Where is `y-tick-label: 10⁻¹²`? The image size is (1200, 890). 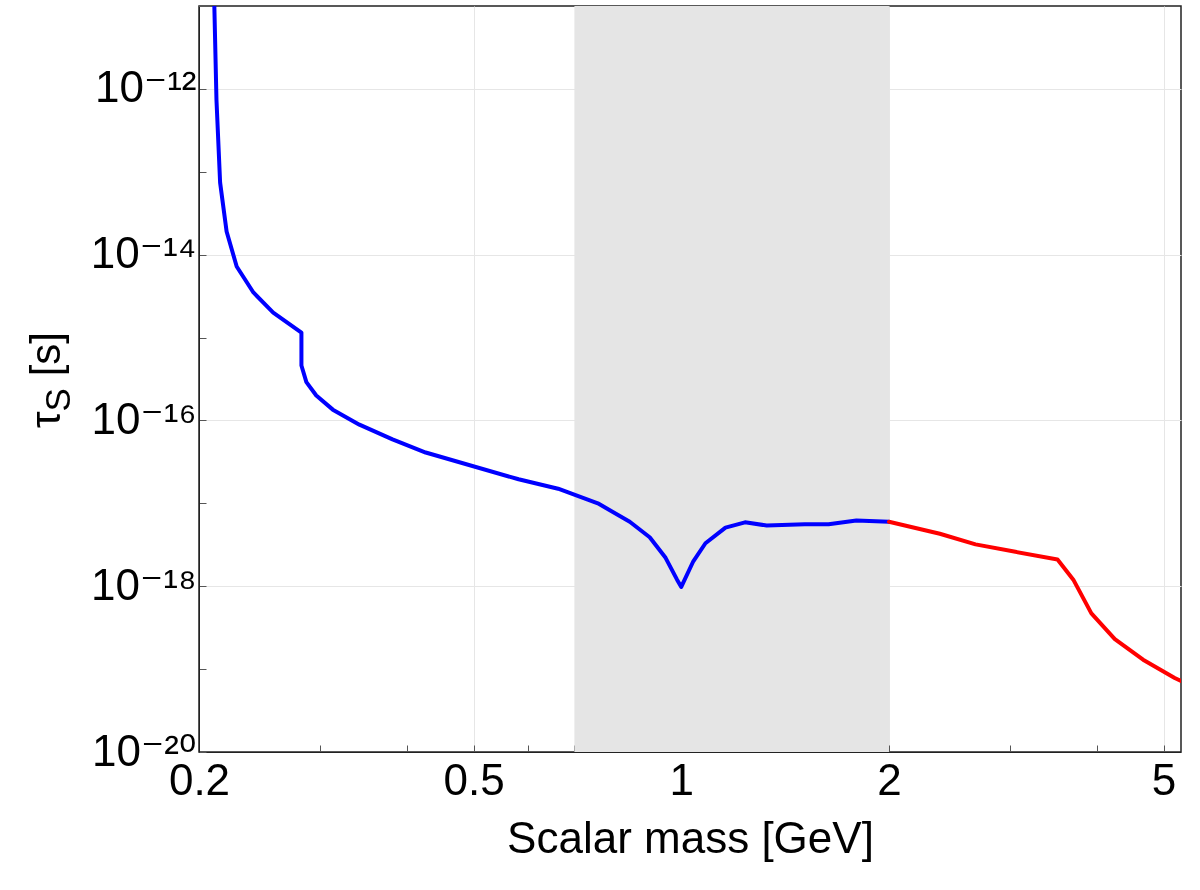 y-tick-label: 10⁻¹² is located at coordinates (146, 87).